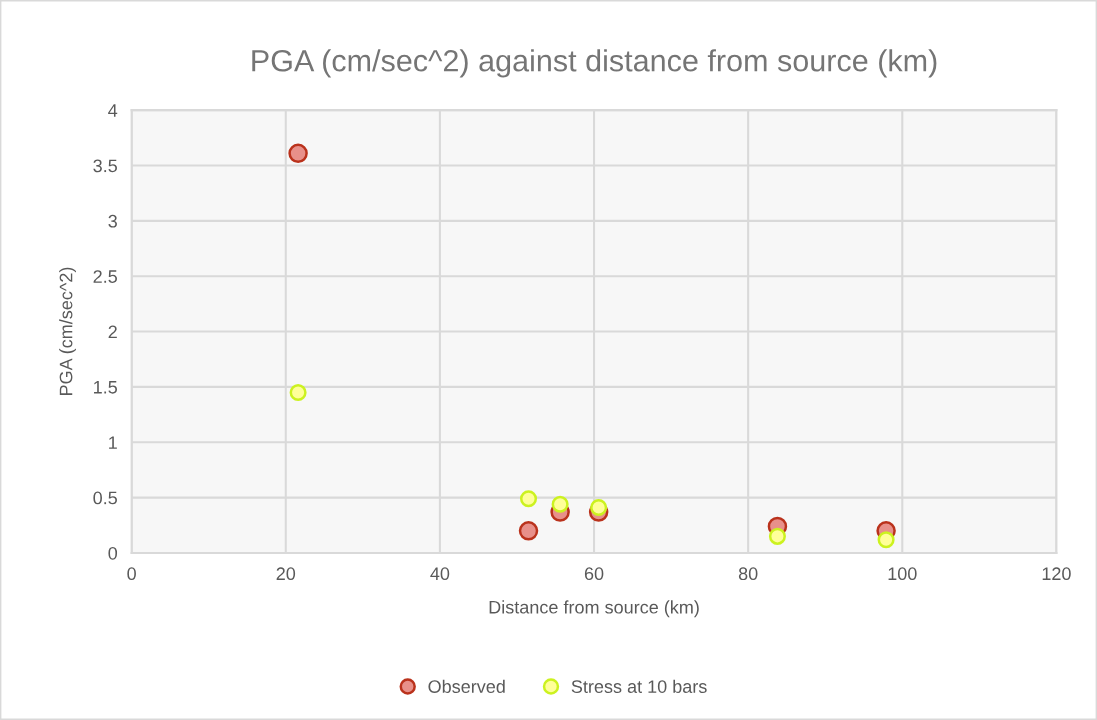 This screenshot has width=1097, height=720. I want to click on y-axis-title: PGA (cm/sec^2), so click(67, 331).